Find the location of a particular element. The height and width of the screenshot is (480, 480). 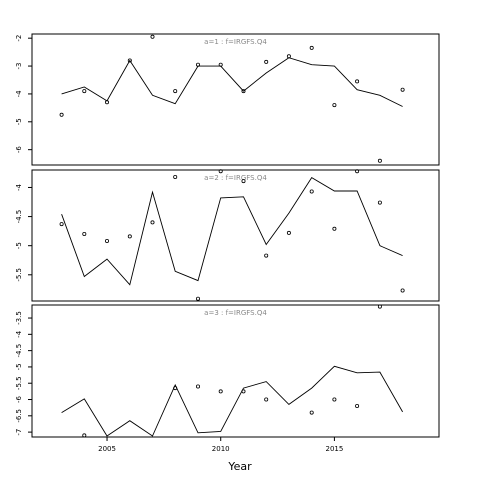

y-tick-label: -3 is located at coordinates (19, 66).